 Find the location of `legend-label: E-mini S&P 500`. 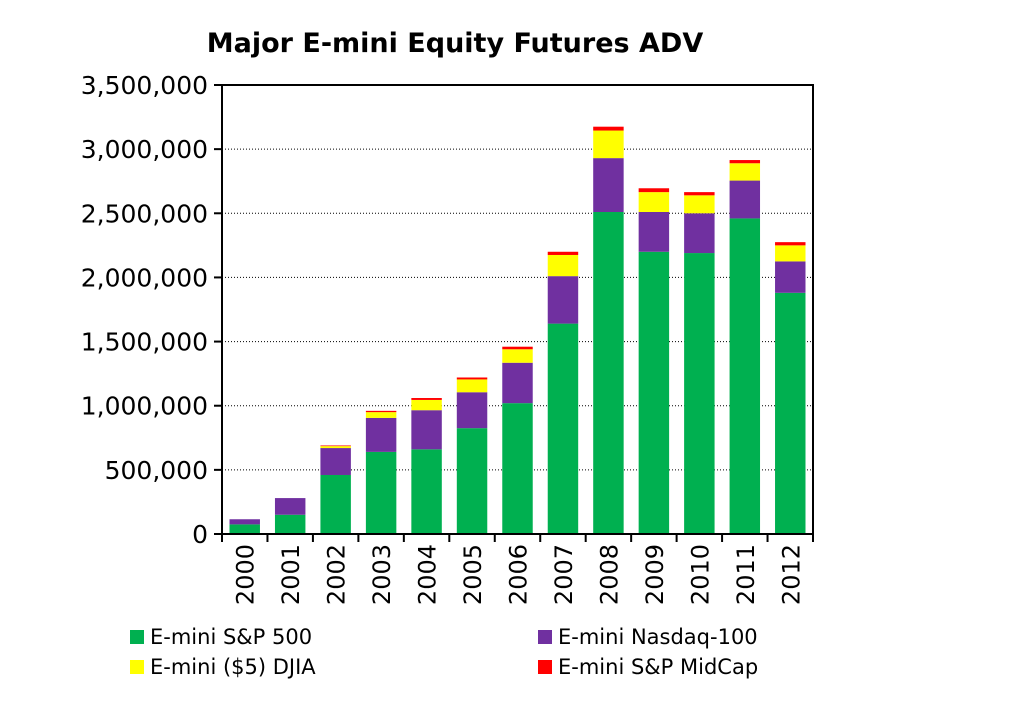

legend-label: E-mini S&P 500 is located at coordinates (231, 637).